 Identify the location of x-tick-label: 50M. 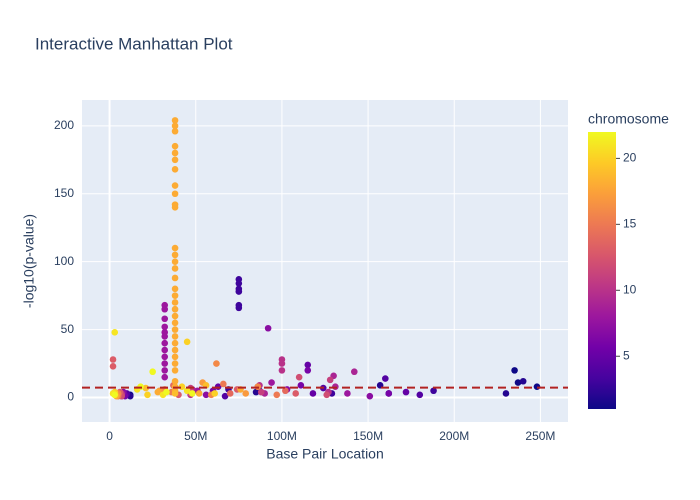
(195, 436).